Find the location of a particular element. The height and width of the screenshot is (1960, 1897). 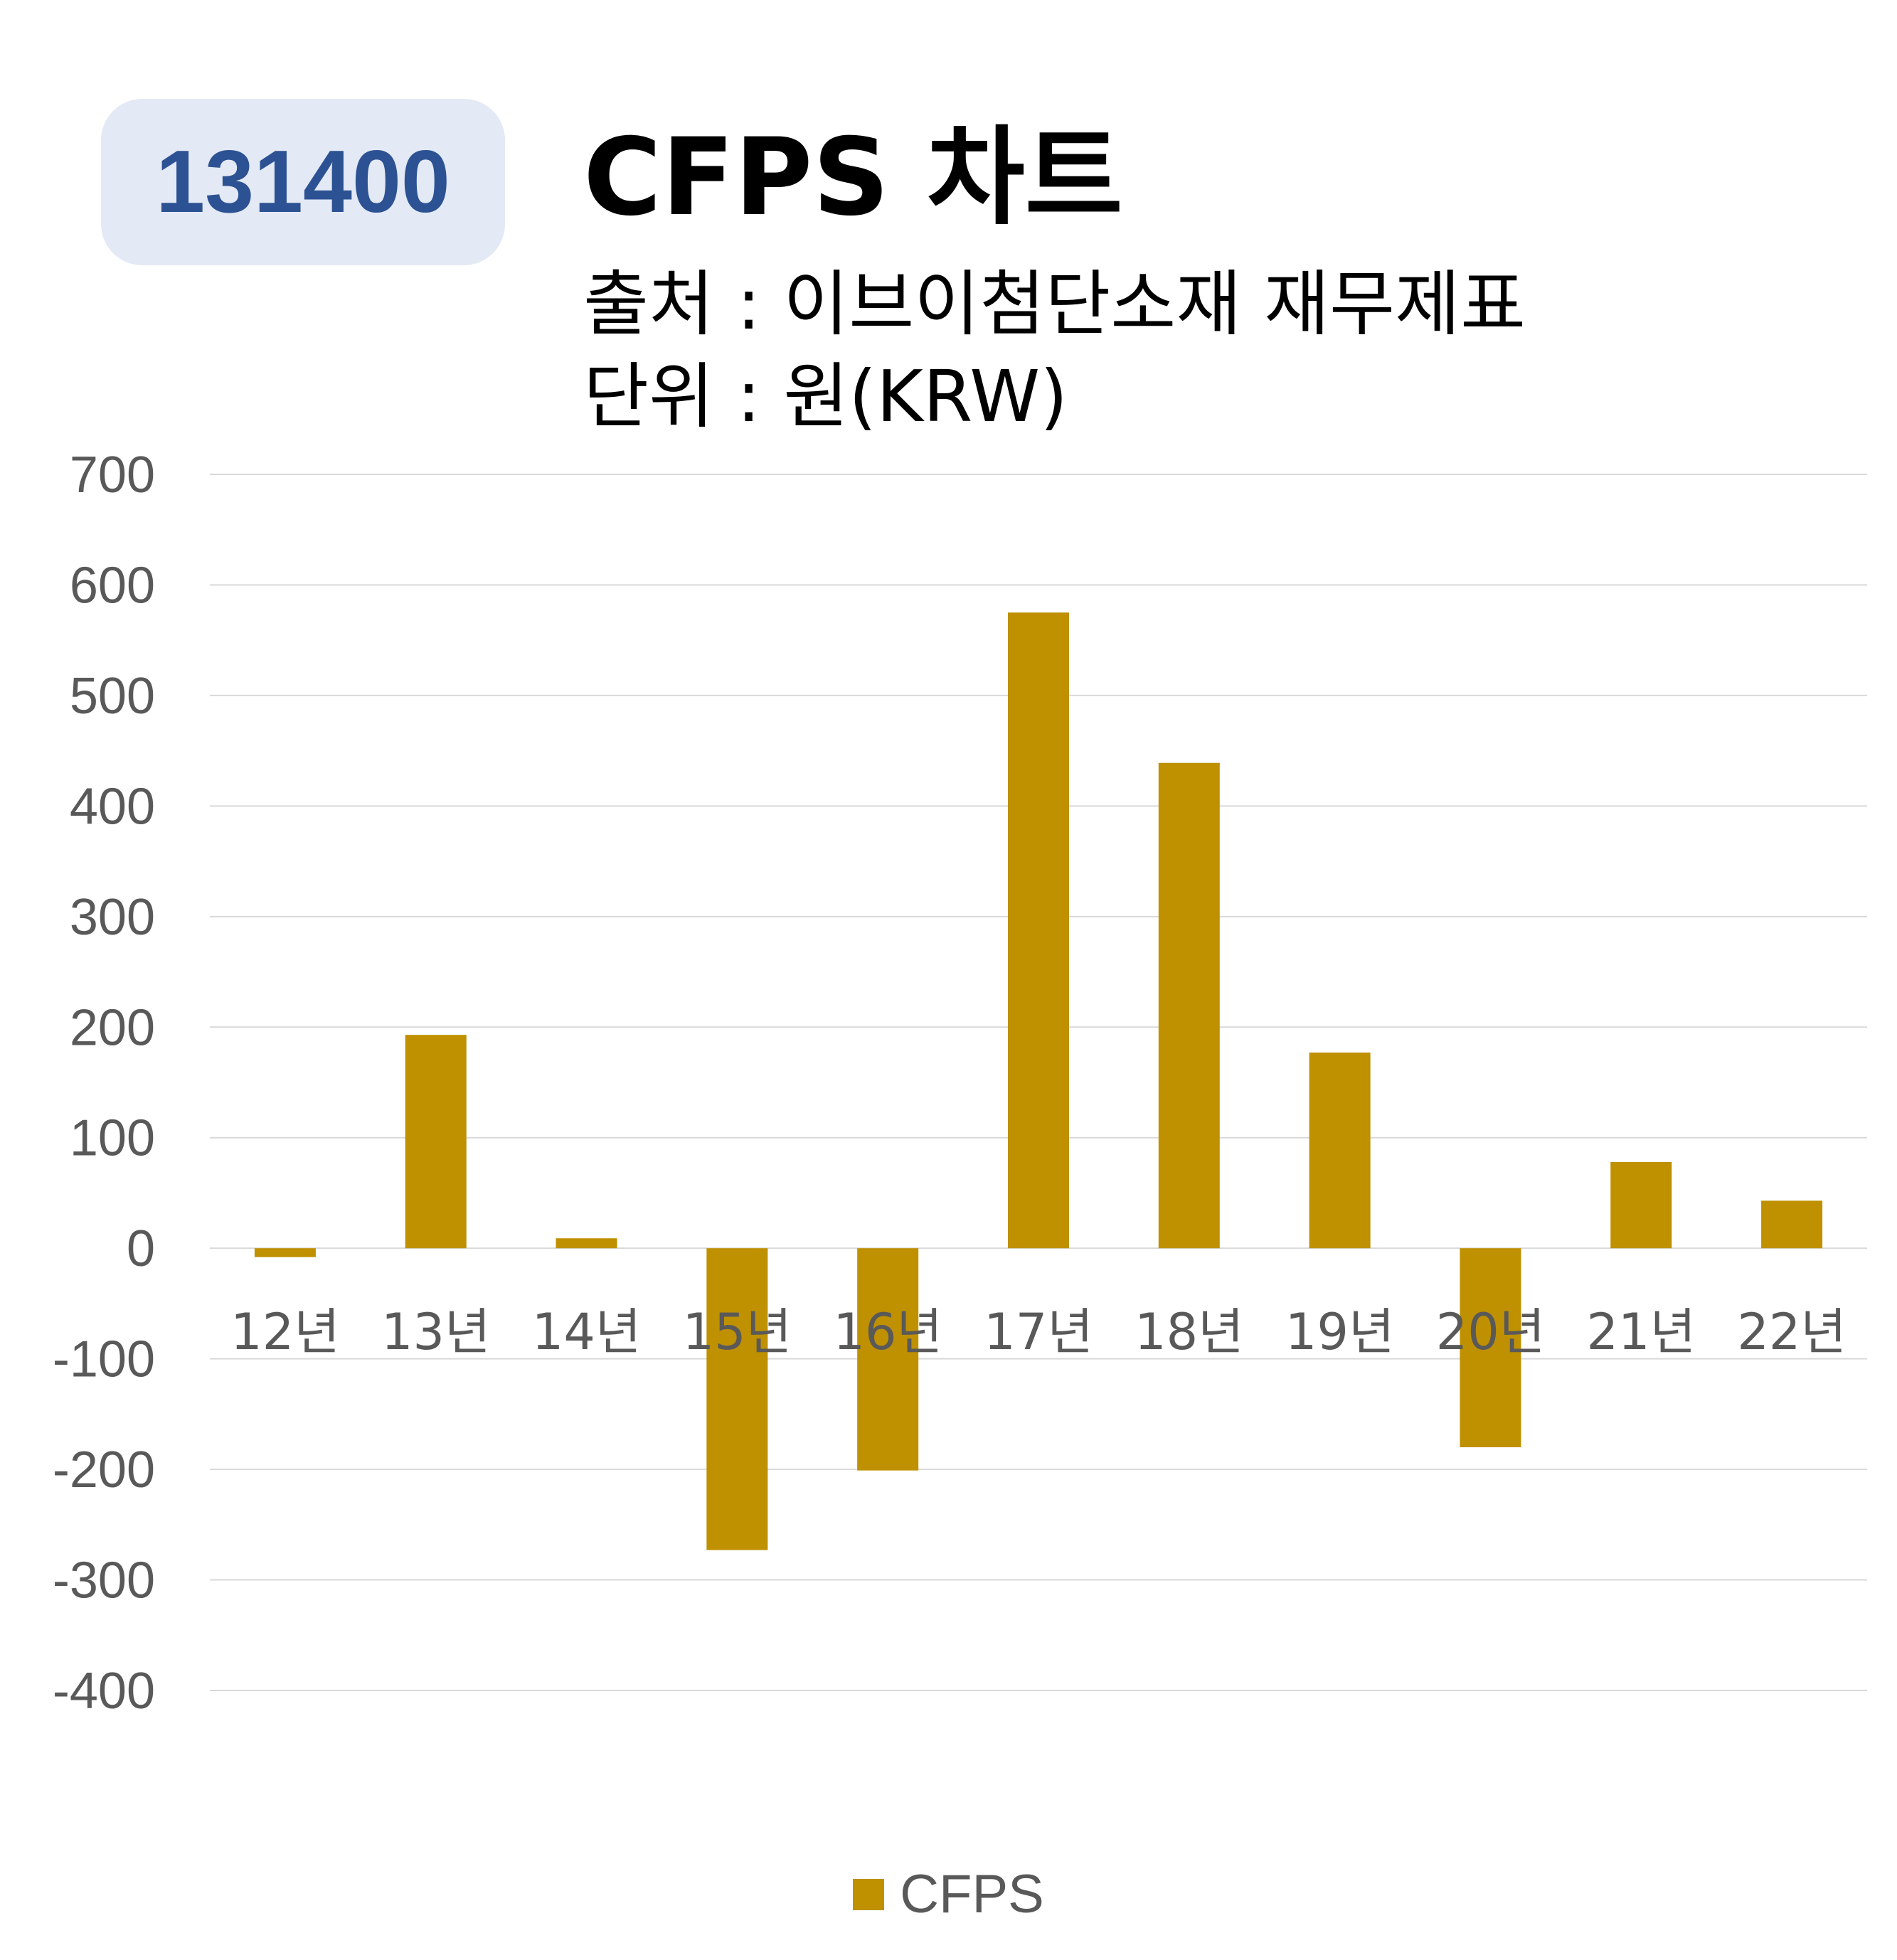

x-tick-label: 19년 is located at coordinates (1340, 1332).